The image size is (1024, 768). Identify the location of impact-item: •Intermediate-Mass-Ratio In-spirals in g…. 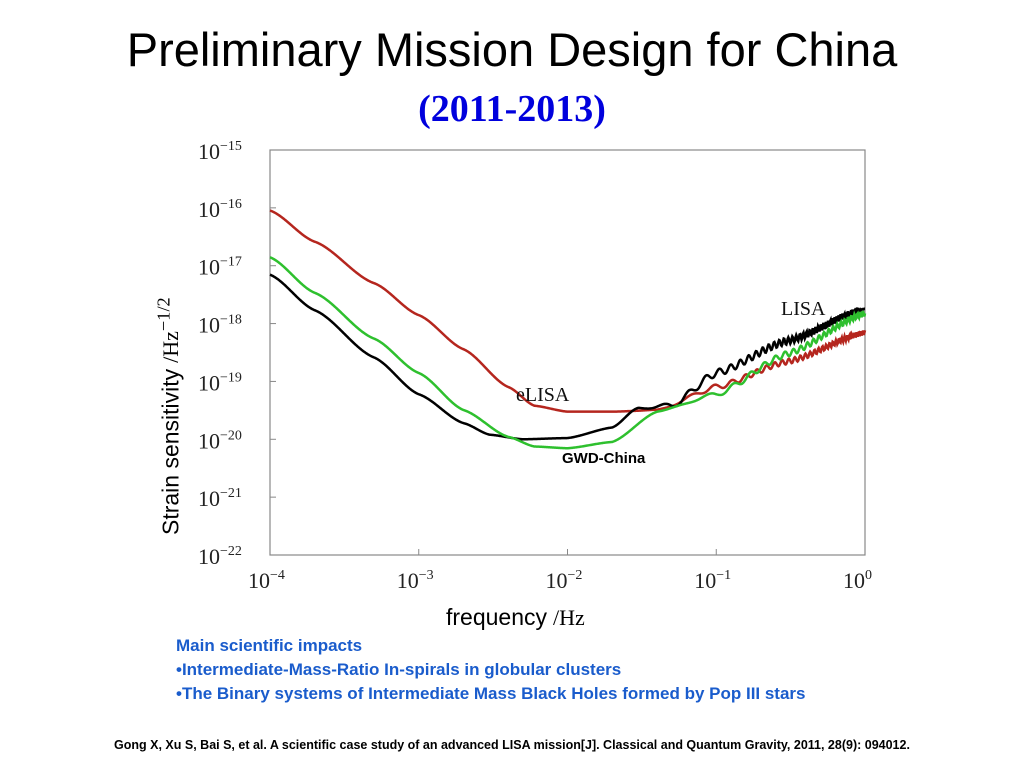
(399, 669).